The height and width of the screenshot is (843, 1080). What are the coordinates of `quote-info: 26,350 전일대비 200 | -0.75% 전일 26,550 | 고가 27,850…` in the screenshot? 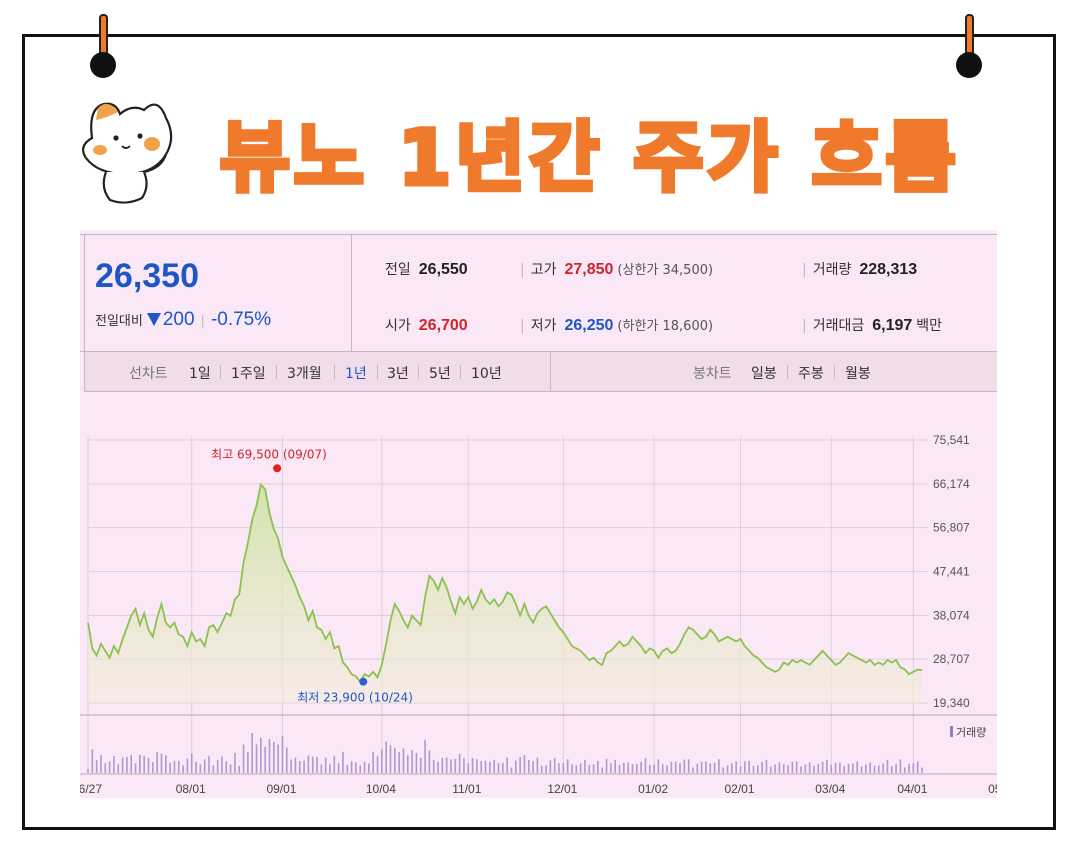 It's located at (538, 293).